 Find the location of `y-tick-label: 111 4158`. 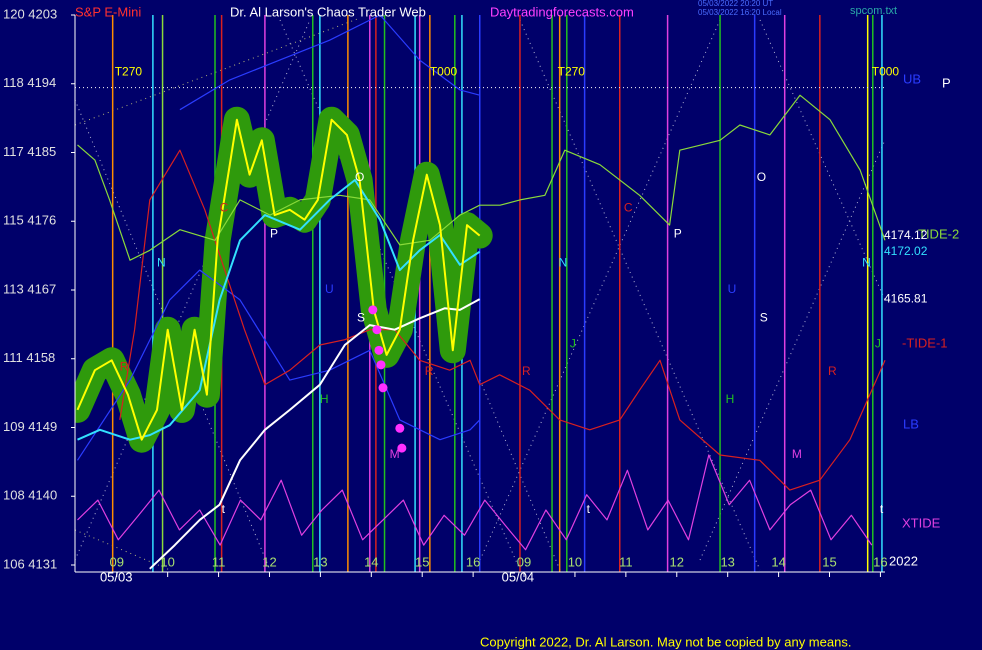

y-tick-label: 111 4158 is located at coordinates (29, 357).